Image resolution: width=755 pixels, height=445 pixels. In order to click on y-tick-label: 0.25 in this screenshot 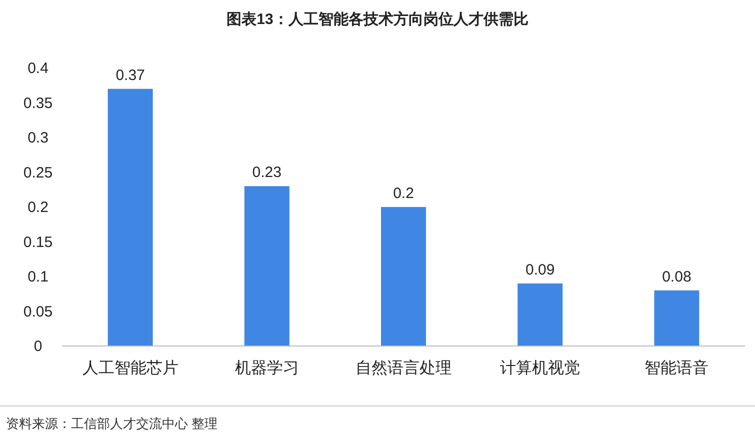, I will do `click(38, 173)`.